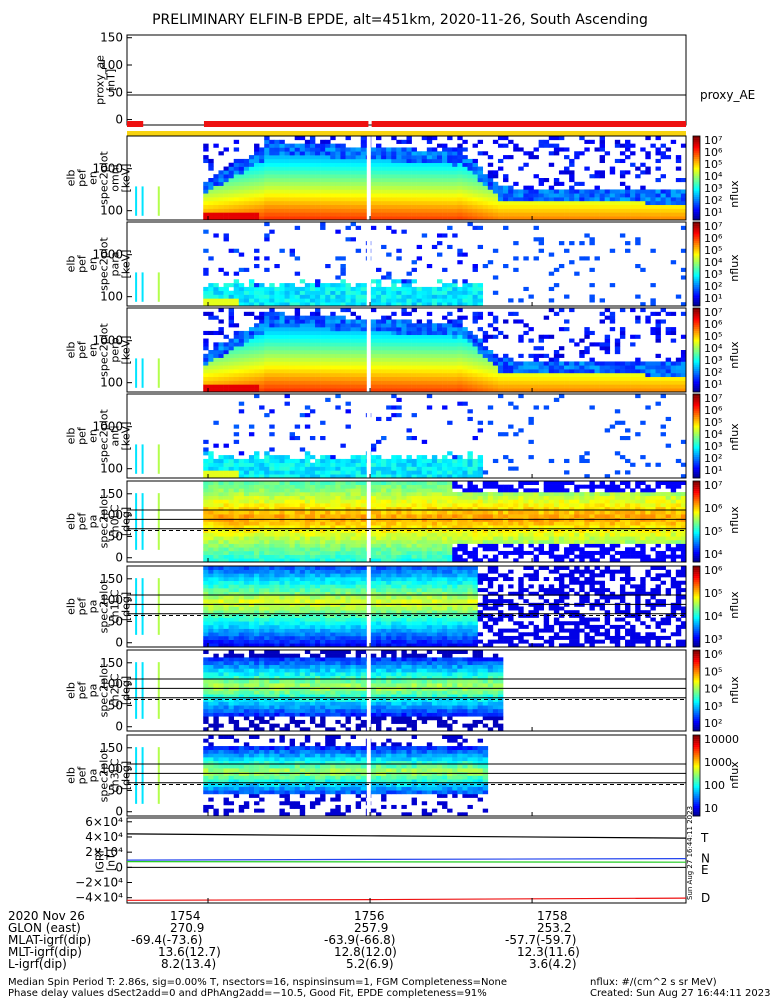 This screenshot has height=1000, width=775. I want to click on en_anti-ytick-100: 100, so click(111, 469).